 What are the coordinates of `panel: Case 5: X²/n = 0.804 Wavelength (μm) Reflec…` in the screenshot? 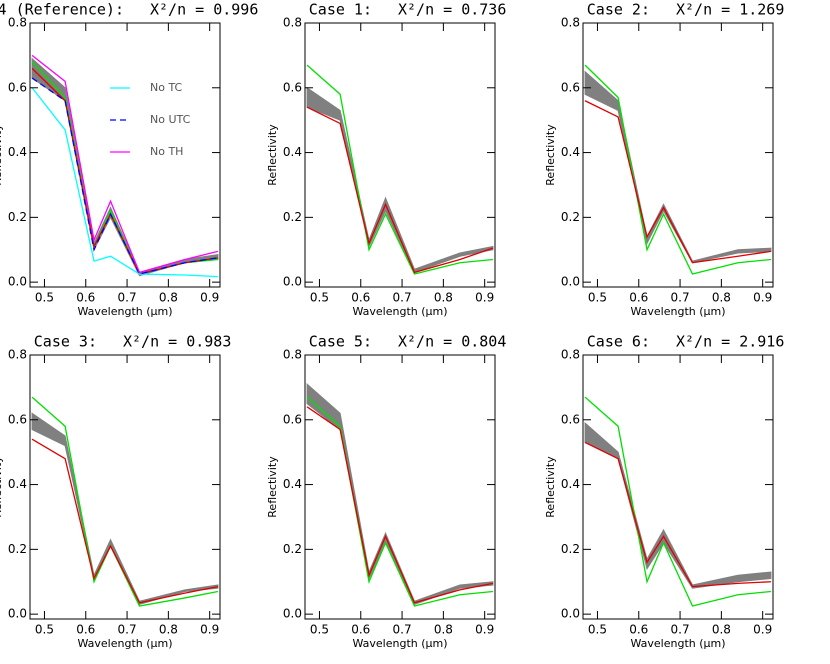 It's located at (386, 492).